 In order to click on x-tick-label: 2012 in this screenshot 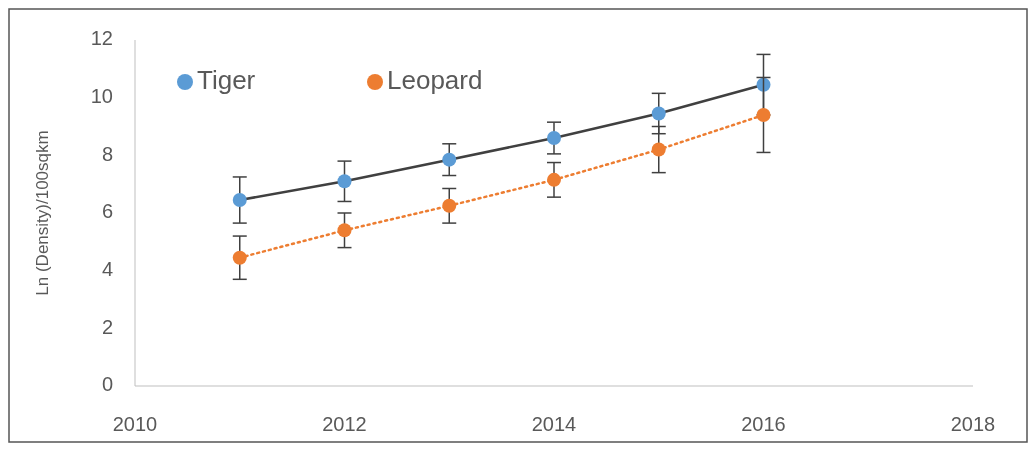, I will do `click(344, 424)`.